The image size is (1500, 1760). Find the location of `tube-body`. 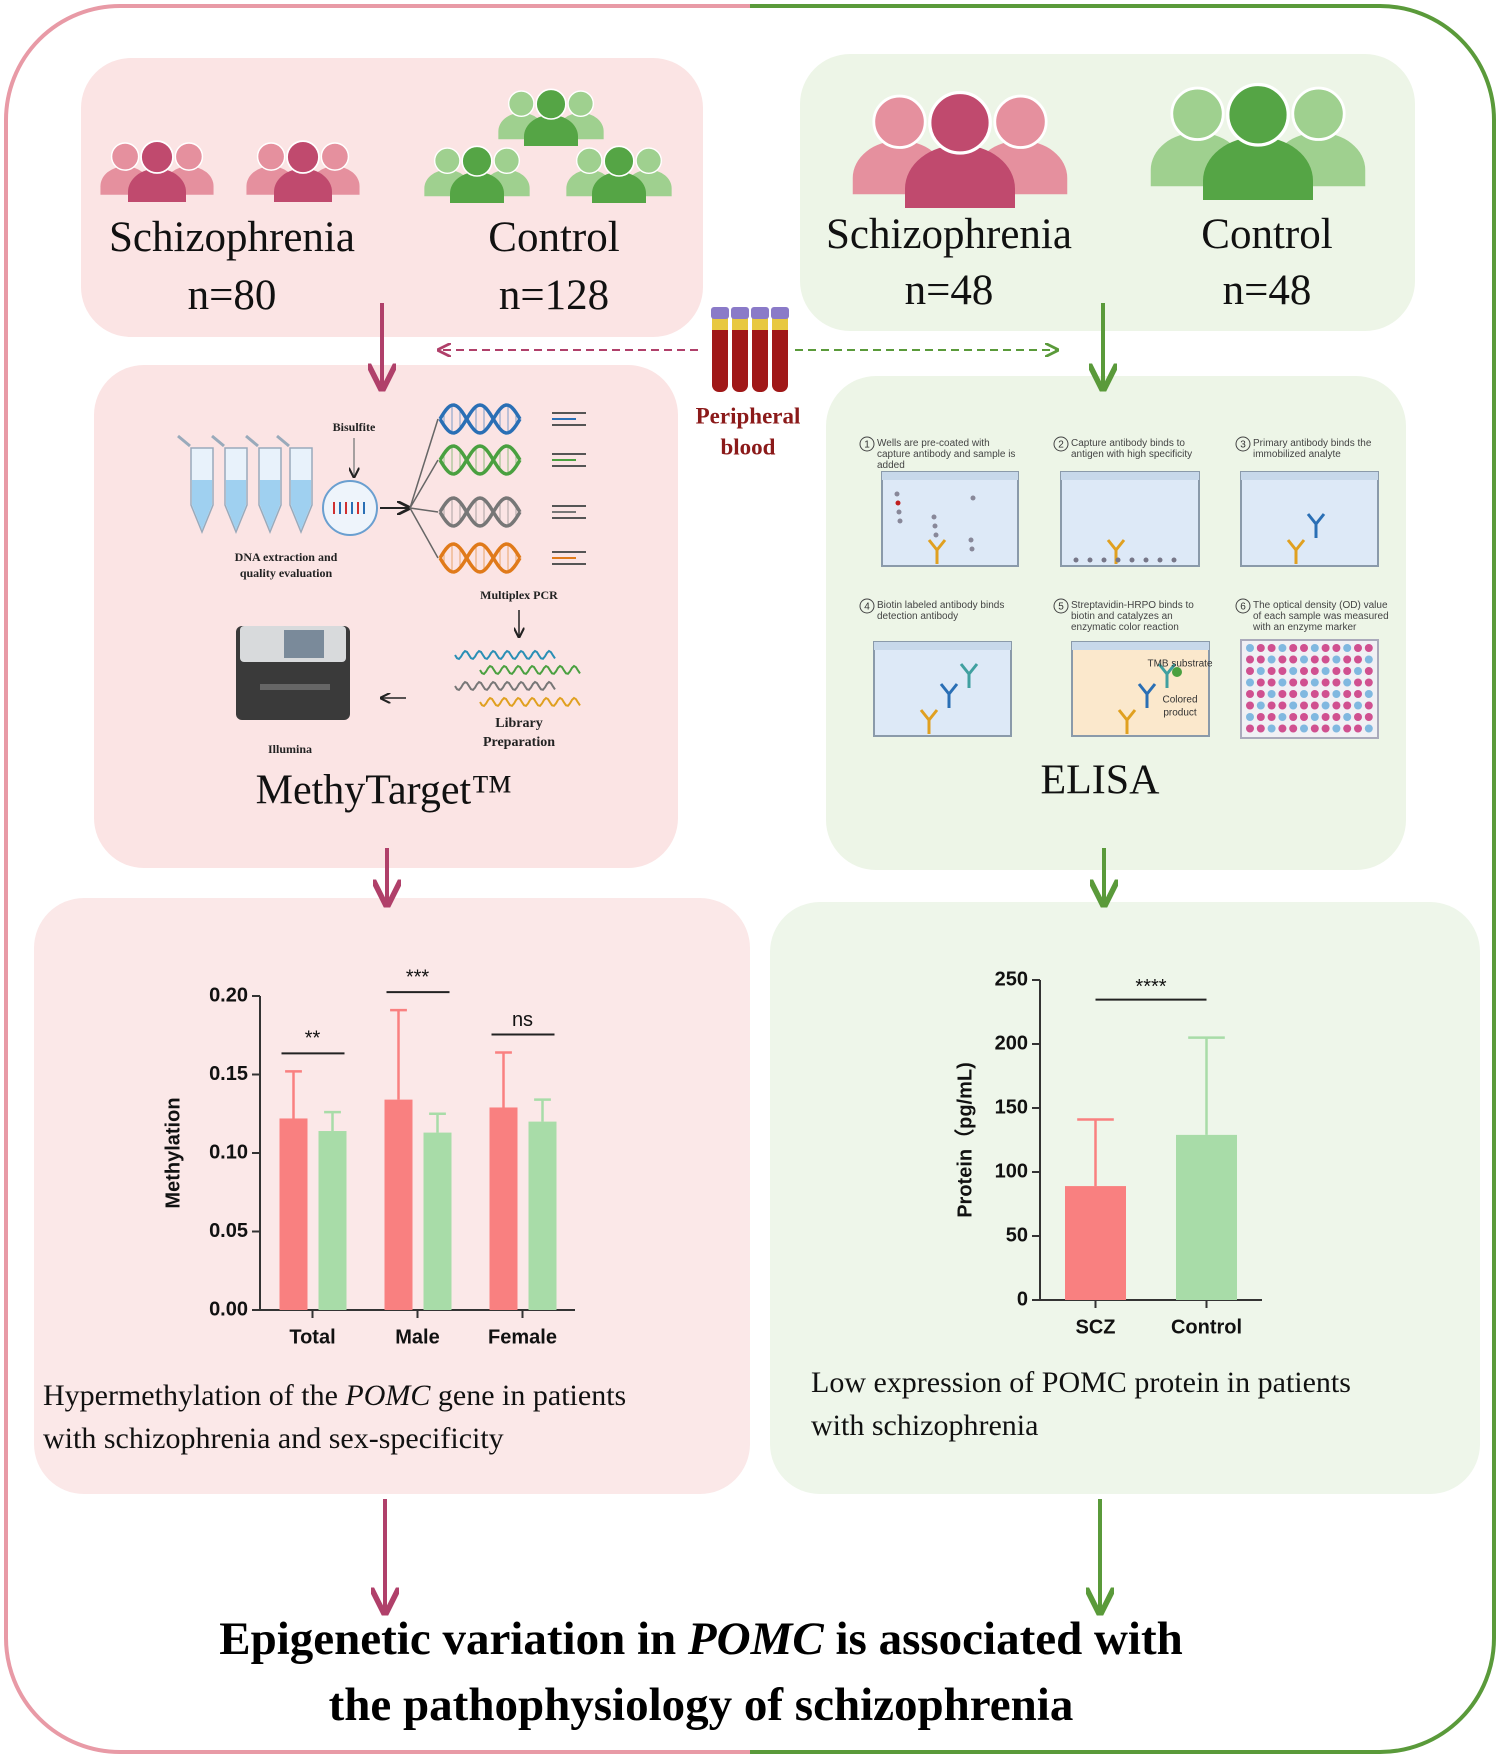

tube-body is located at coordinates (760, 355).